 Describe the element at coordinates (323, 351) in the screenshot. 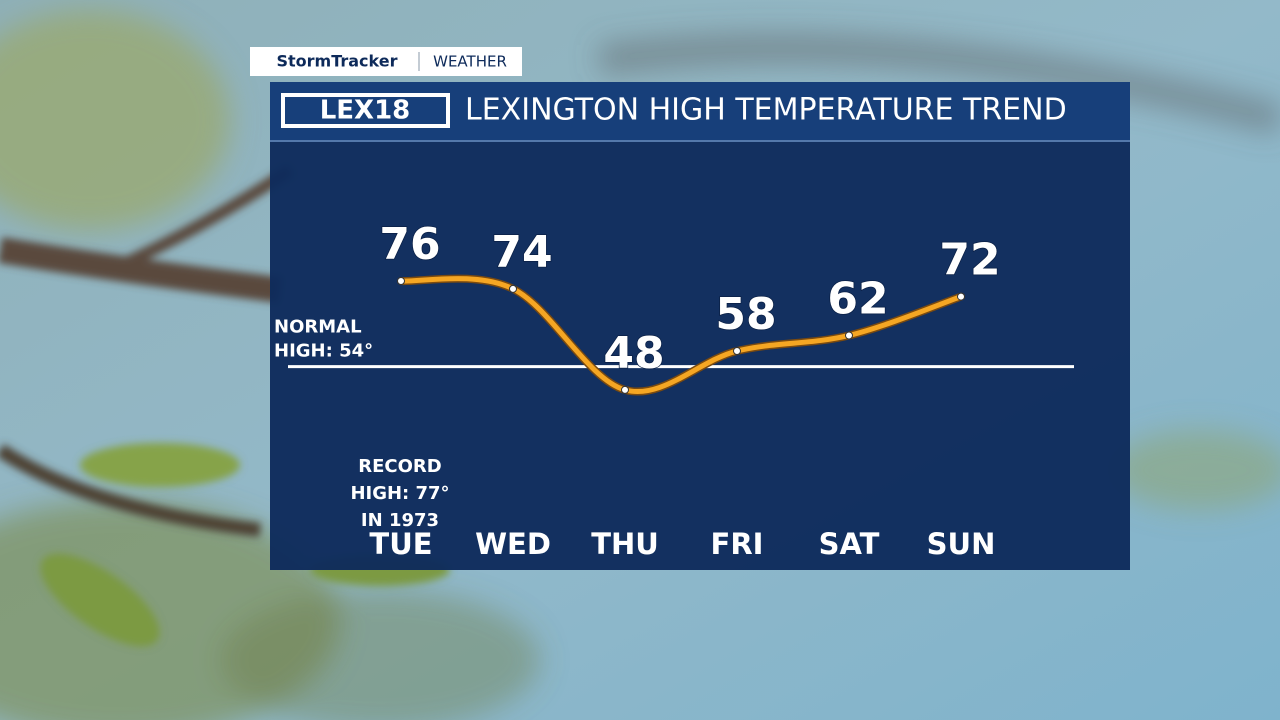

I see `normal-label: HIGH: 54°` at that location.